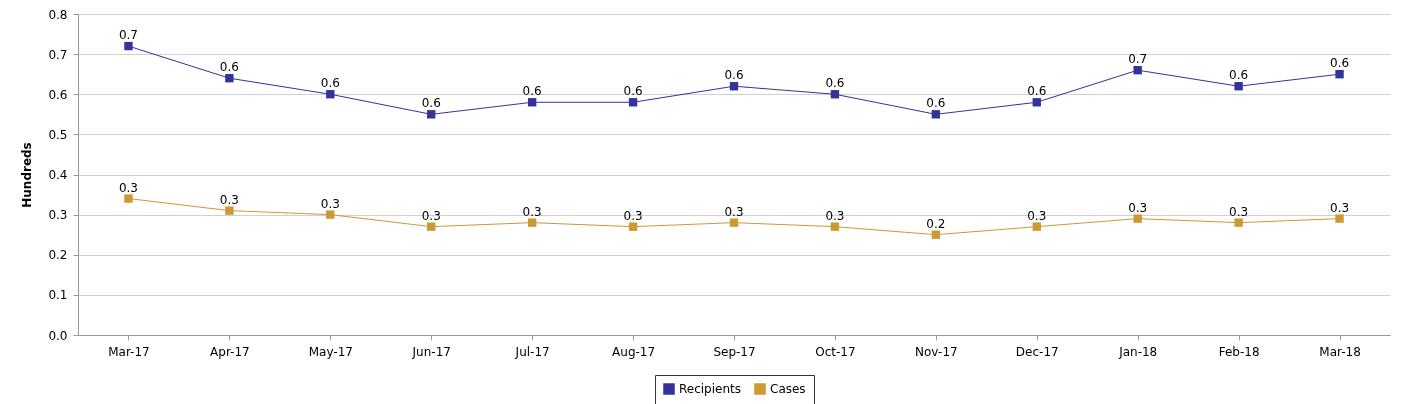  Describe the element at coordinates (1340, 351) in the screenshot. I see `x-tick-label: Mar-18` at that location.